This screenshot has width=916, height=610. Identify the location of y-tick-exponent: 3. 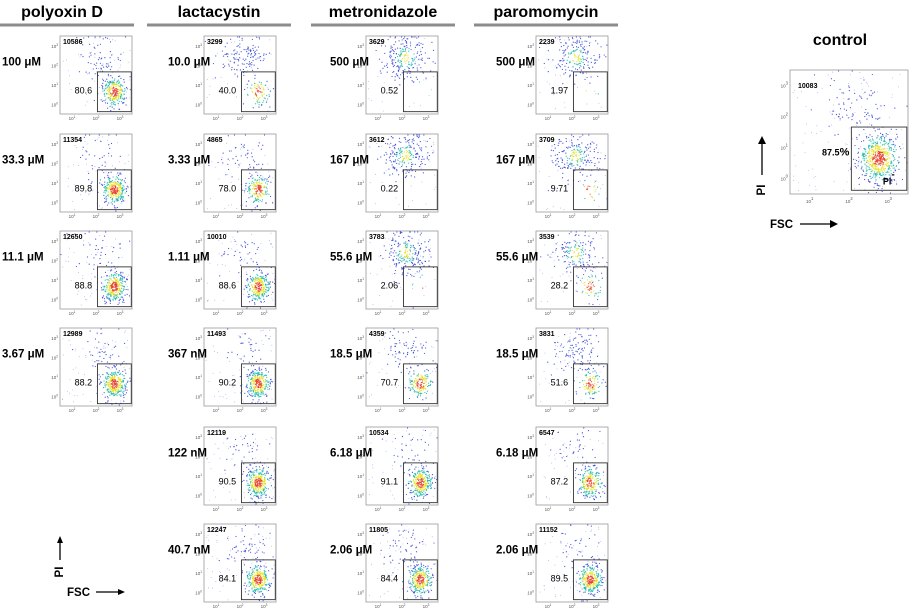
(201, 337).